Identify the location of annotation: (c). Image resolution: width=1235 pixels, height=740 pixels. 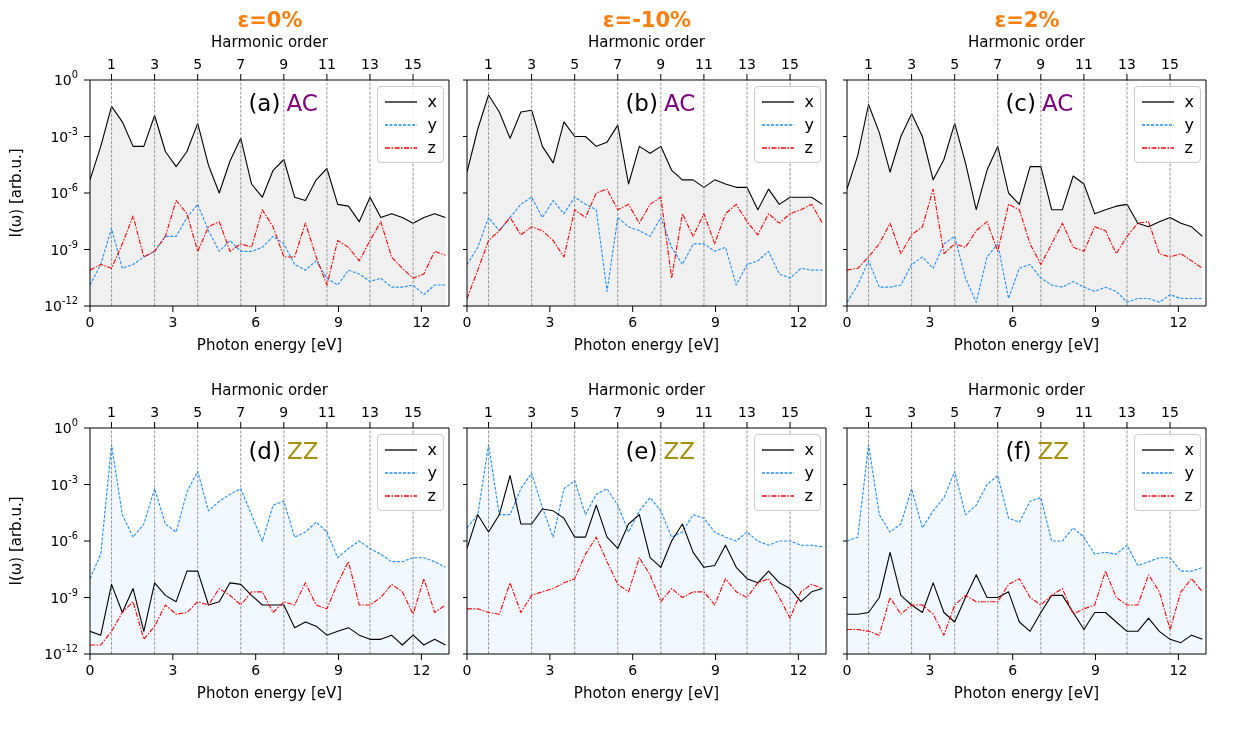
(1020, 103).